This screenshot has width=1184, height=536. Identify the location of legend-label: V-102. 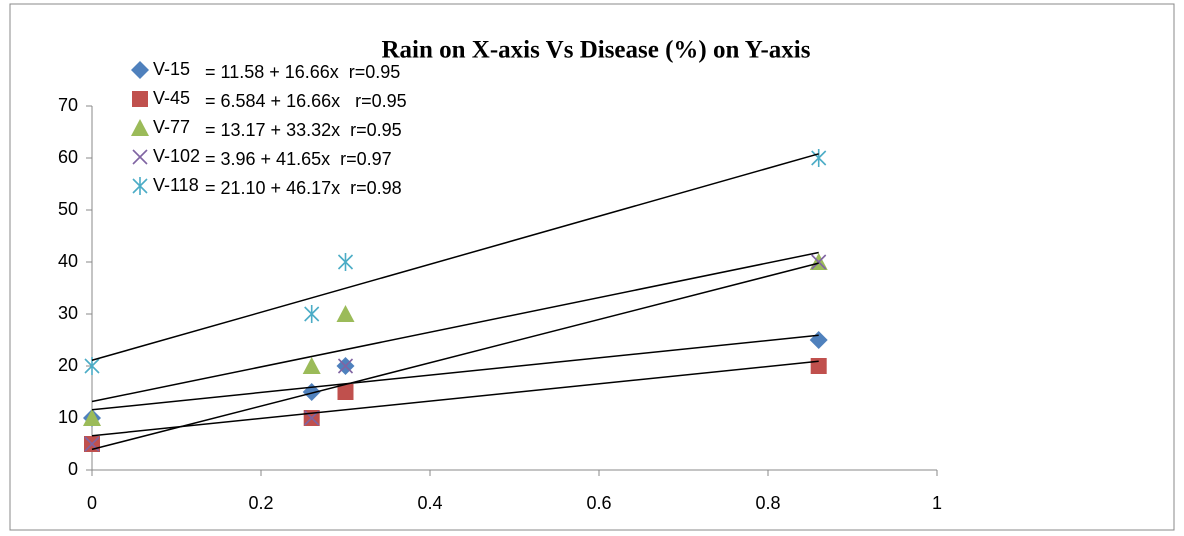
(176, 156).